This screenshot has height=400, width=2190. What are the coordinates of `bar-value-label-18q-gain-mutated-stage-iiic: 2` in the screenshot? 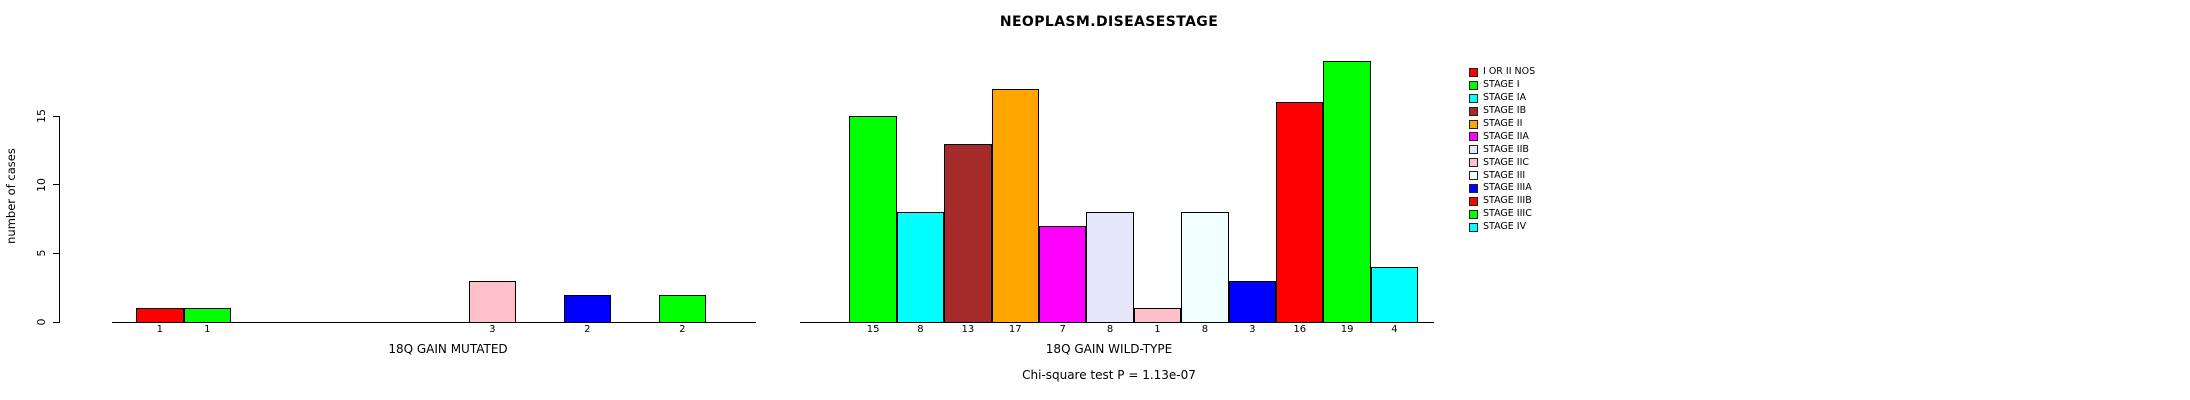 It's located at (682, 329).